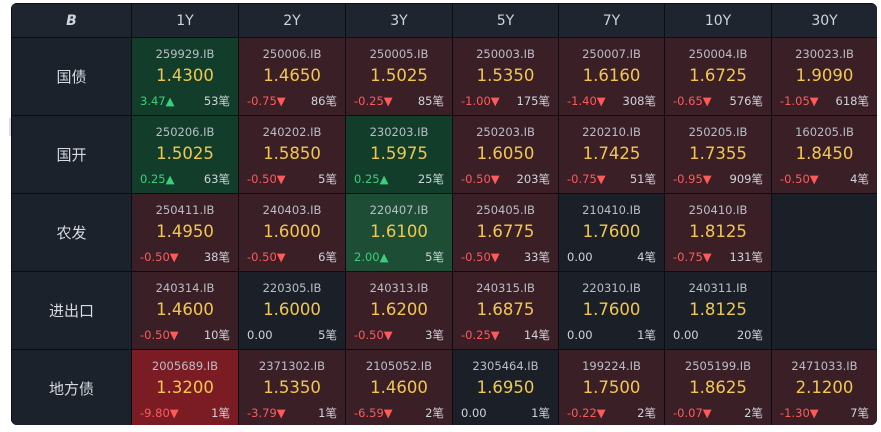 Image resolution: width=881 pixels, height=432 pixels. I want to click on bond-quote-cell: 250003.IB 1.5350 -1.00▼ 175笔, so click(505, 76).